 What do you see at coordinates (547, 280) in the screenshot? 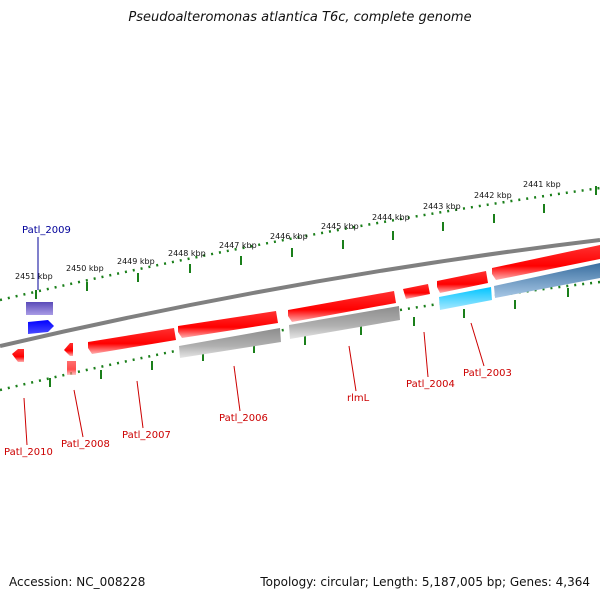
I see `gene-feature-steel` at bounding box center [547, 280].